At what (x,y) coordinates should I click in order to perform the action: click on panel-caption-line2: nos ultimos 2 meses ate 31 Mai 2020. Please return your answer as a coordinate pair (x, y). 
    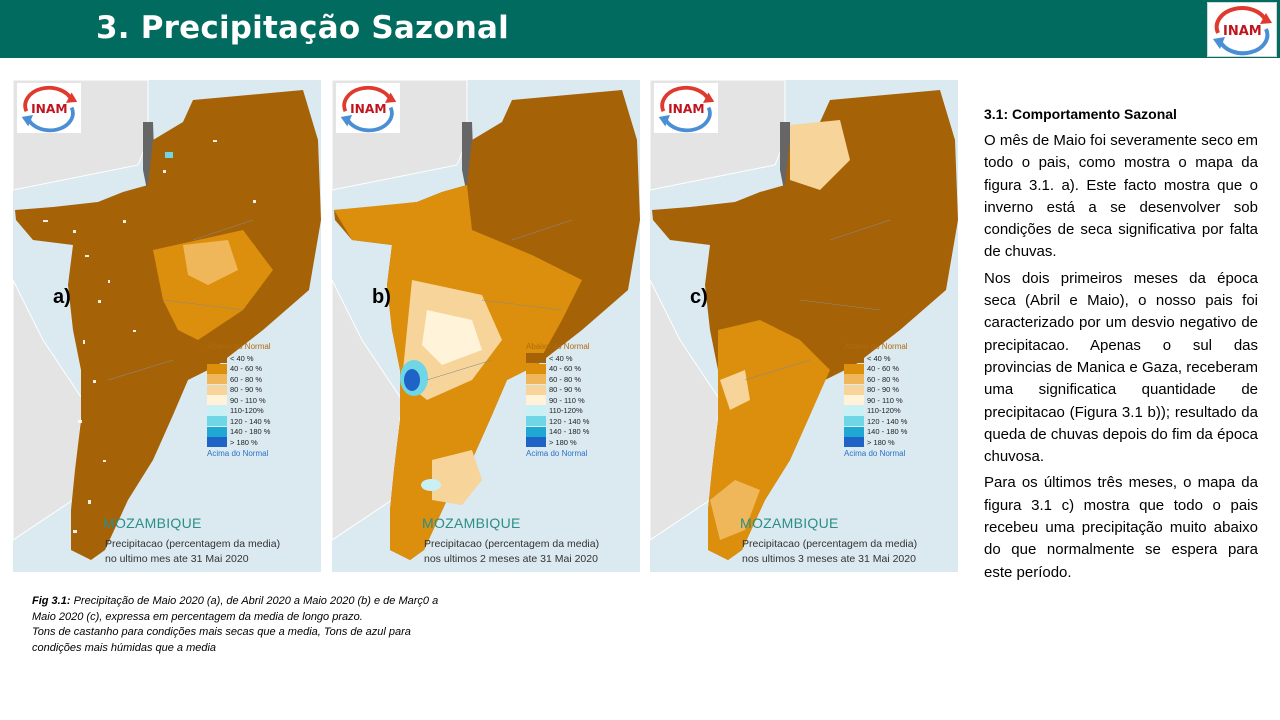
    Looking at the image, I should click on (511, 559).